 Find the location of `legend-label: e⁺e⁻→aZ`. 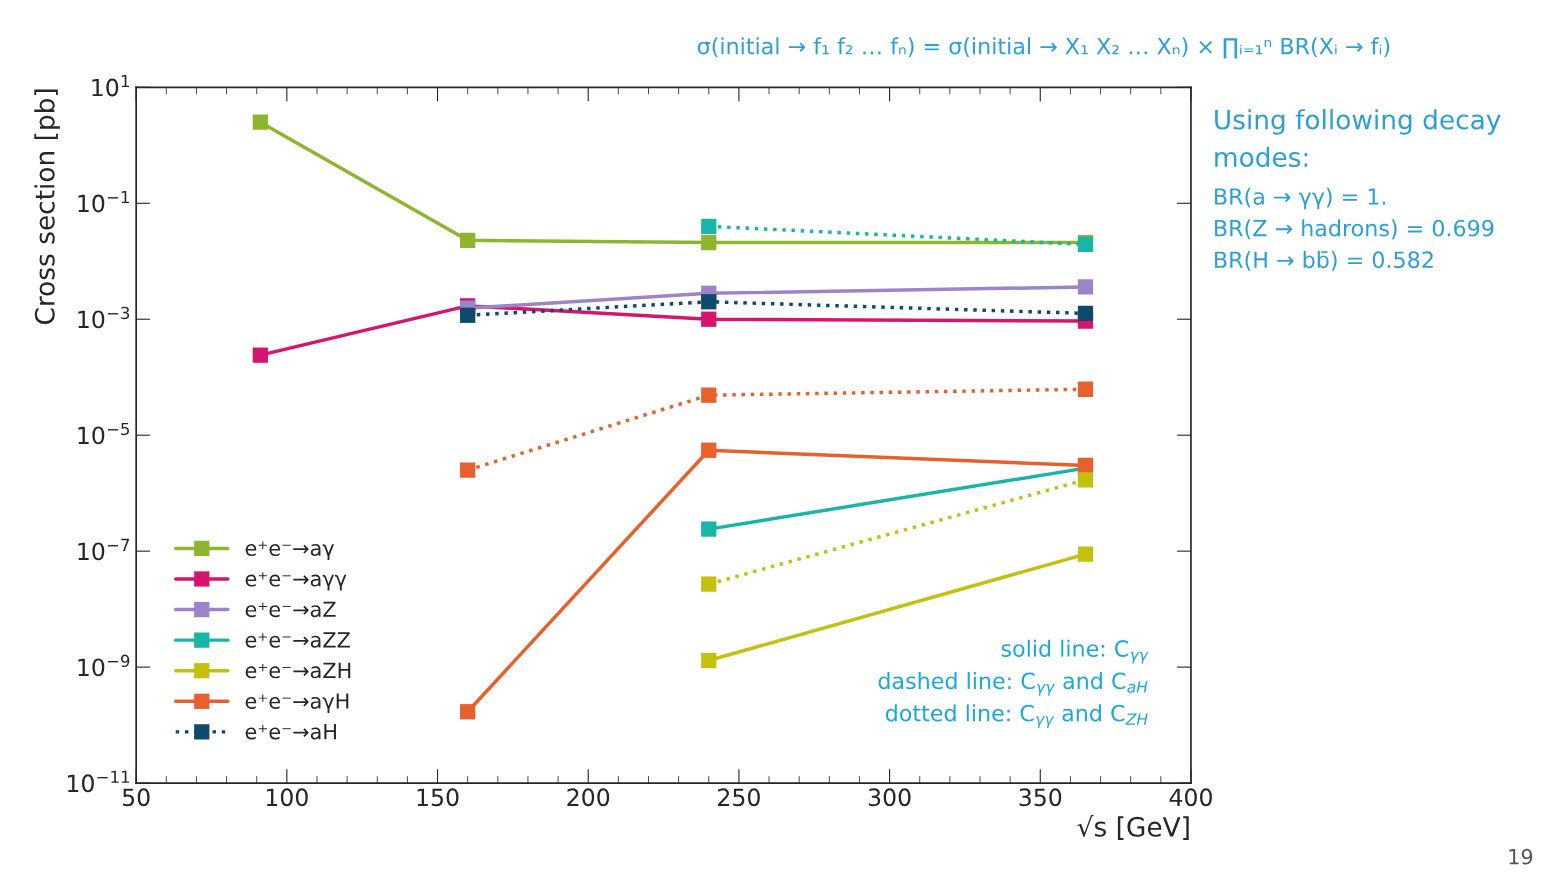

legend-label: e⁺e⁻→aZ is located at coordinates (290, 609).